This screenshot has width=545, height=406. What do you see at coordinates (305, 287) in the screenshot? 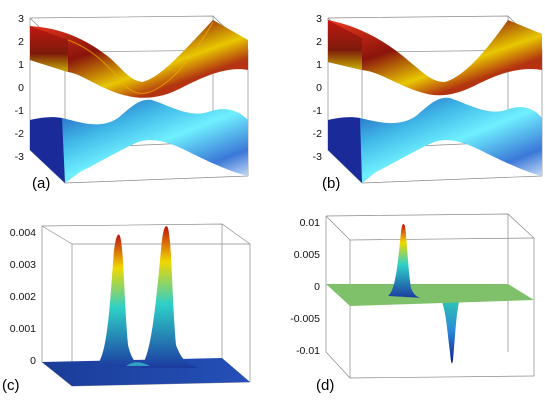
I see `z-axis-ticks: 0.01 0.005 0 -0.005 -0.01` at bounding box center [305, 287].